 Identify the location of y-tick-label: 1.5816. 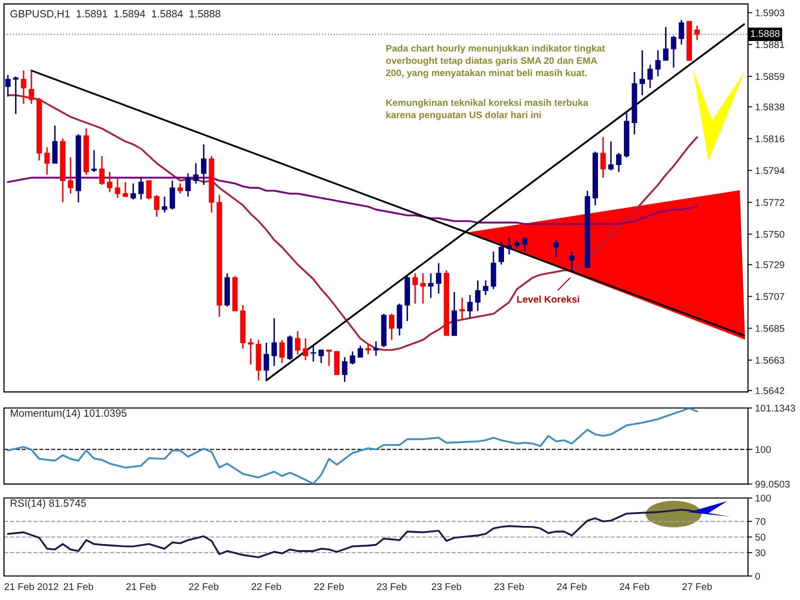
(770, 138).